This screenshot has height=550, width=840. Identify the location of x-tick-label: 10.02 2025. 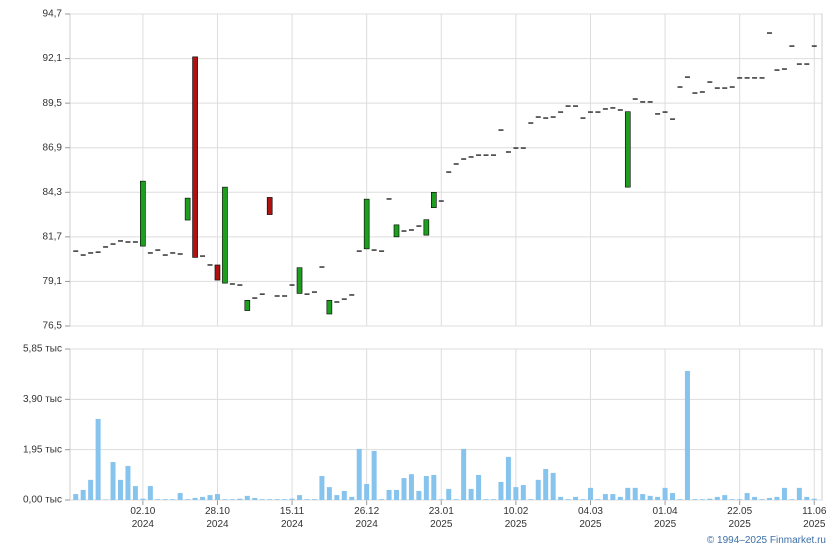
(516, 518).